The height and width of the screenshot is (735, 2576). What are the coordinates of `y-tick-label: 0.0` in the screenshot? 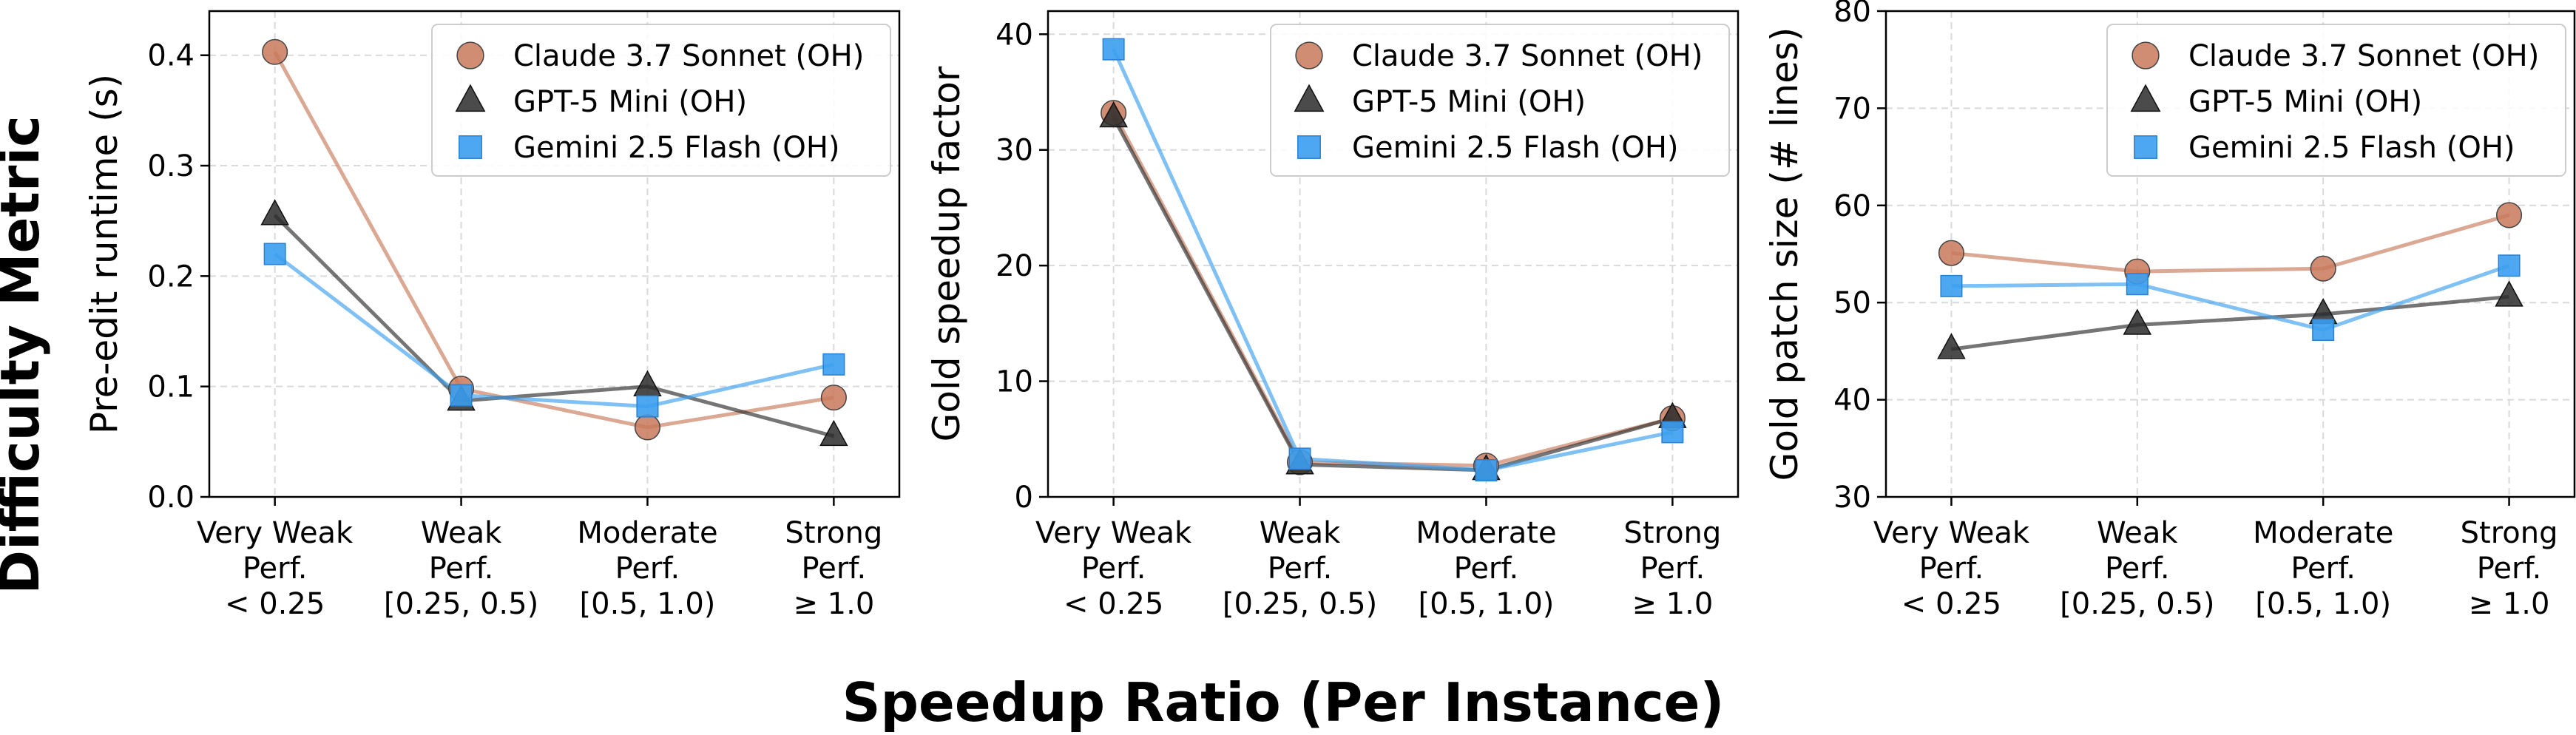 It's located at (171, 498).